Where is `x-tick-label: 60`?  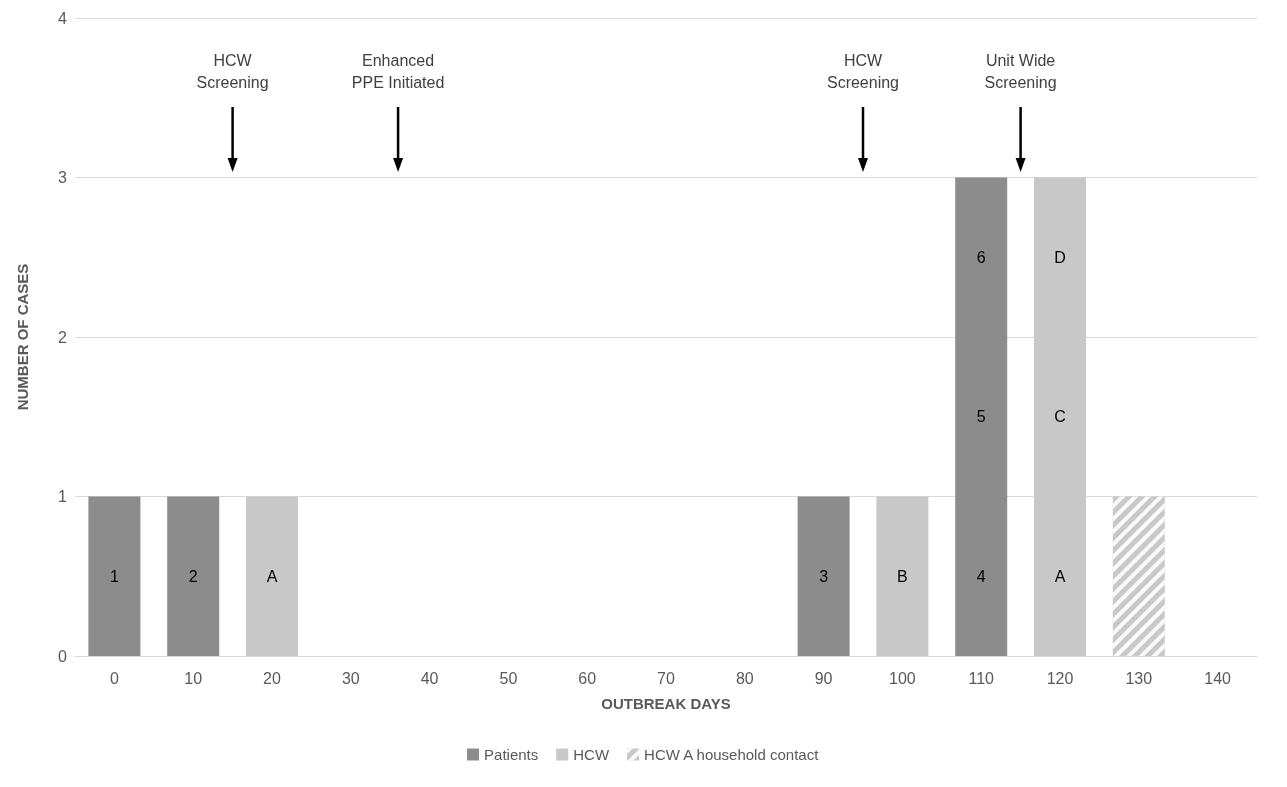
x-tick-label: 60 is located at coordinates (587, 678).